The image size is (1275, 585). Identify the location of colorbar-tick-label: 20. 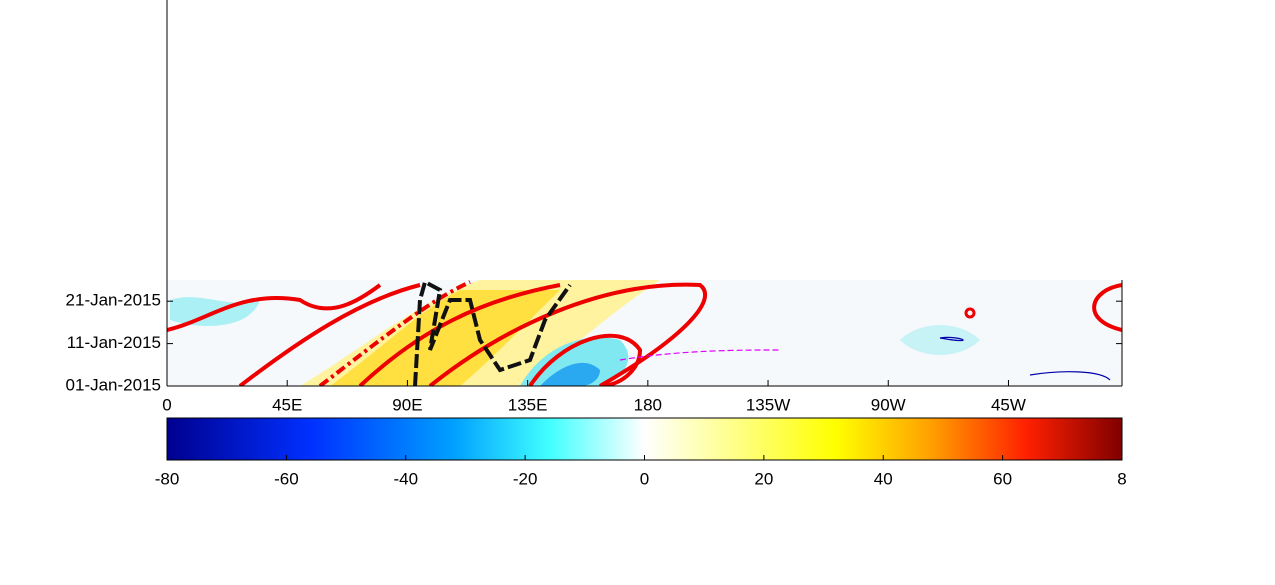
(763, 478).